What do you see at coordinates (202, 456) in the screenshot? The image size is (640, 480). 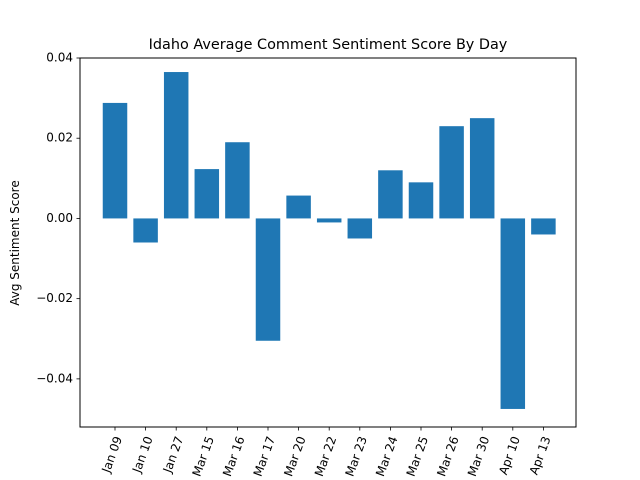 I see `x-tick-label: Mar 15` at bounding box center [202, 456].